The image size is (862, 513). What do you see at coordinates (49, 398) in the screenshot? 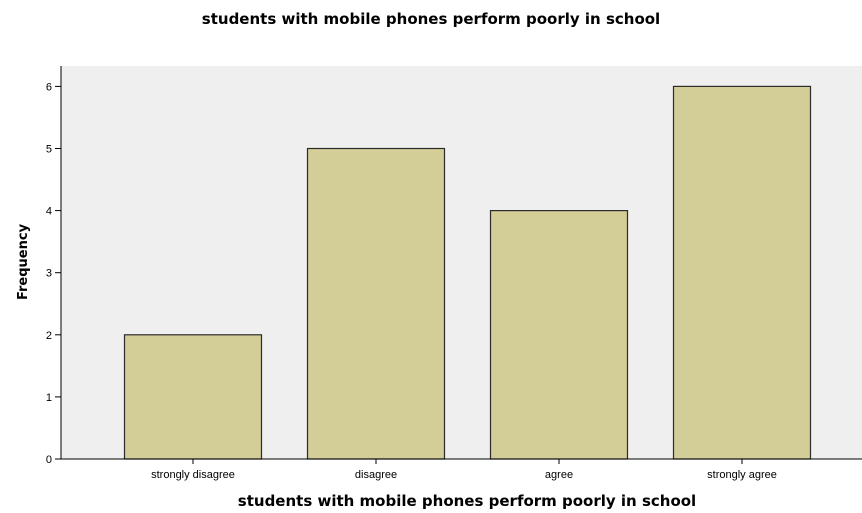
I see `y-tick-label: 1` at bounding box center [49, 398].